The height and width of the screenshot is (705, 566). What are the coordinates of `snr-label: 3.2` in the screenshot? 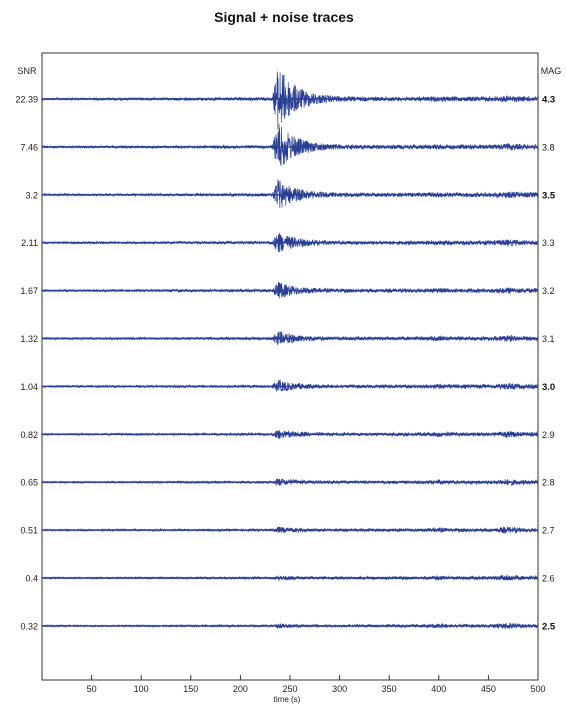 It's located at (31, 195).